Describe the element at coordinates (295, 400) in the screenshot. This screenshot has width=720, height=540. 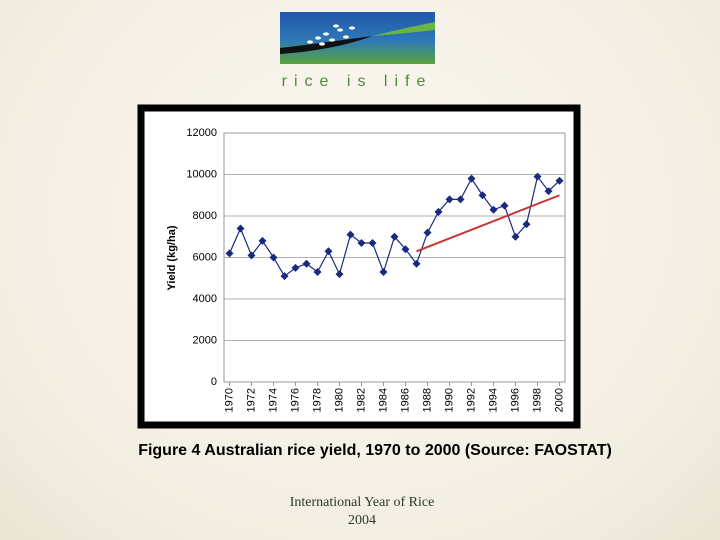
I see `x-tick-label: 1976` at that location.